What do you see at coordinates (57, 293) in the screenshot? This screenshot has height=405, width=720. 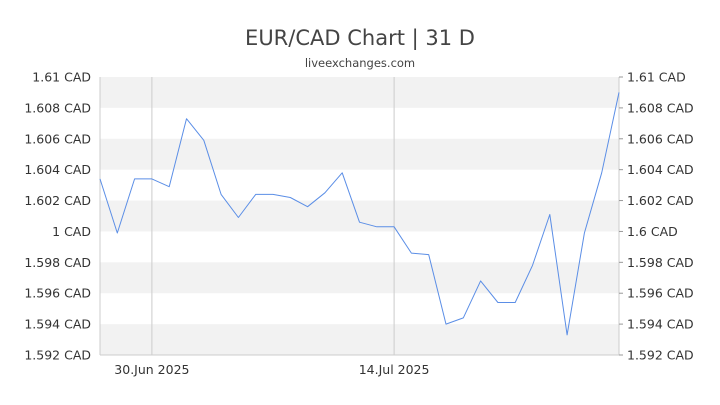 I see `y-tick-label-left: 1.596 CAD` at bounding box center [57, 293].